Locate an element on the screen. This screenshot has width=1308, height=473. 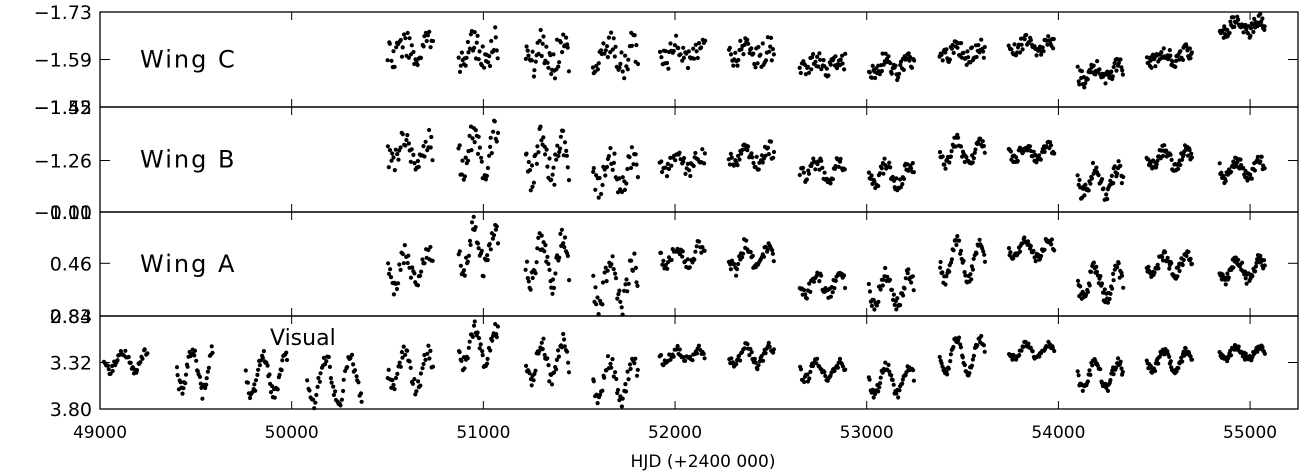
panel-name-label: Wing B is located at coordinates (188, 160).